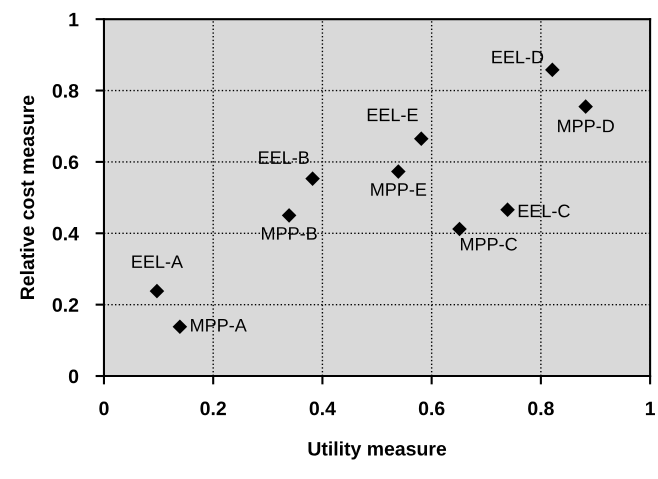 This screenshot has height=479, width=658. What do you see at coordinates (323, 409) in the screenshot?
I see `x-tick-label: 0.4` at bounding box center [323, 409].